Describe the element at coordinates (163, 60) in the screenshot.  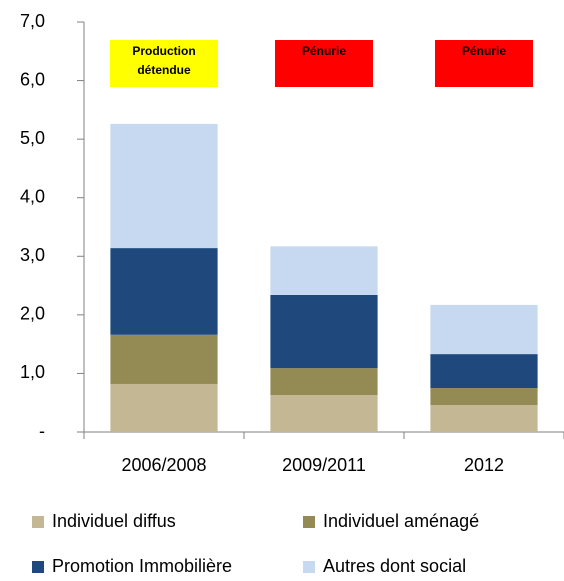
I see `annotation: Production détendue` at that location.